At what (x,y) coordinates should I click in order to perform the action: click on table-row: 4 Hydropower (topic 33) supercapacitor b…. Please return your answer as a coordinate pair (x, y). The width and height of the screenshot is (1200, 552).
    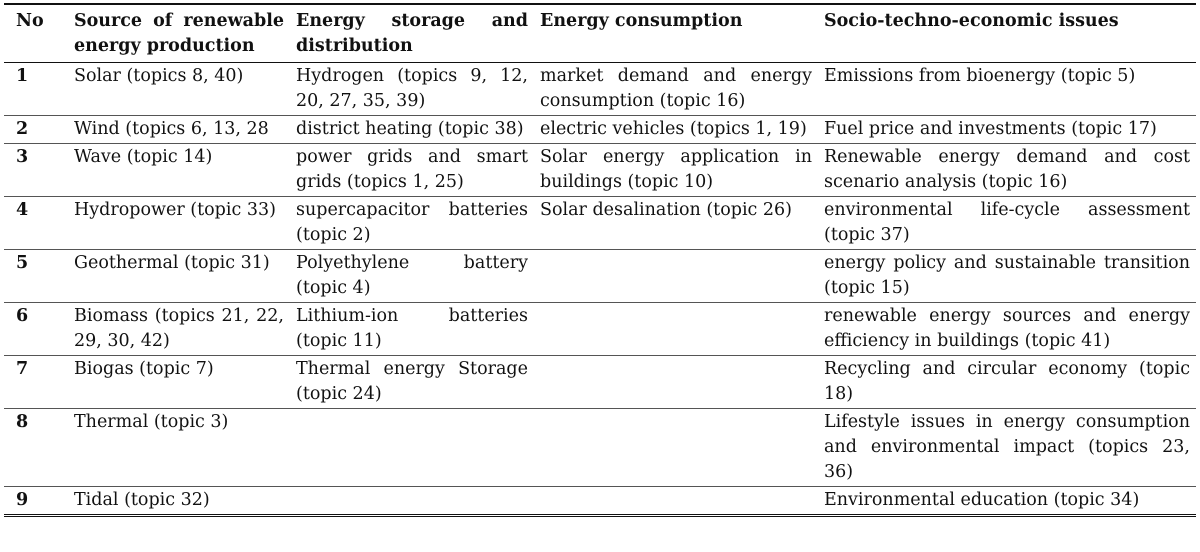
    Looking at the image, I should click on (600, 223).